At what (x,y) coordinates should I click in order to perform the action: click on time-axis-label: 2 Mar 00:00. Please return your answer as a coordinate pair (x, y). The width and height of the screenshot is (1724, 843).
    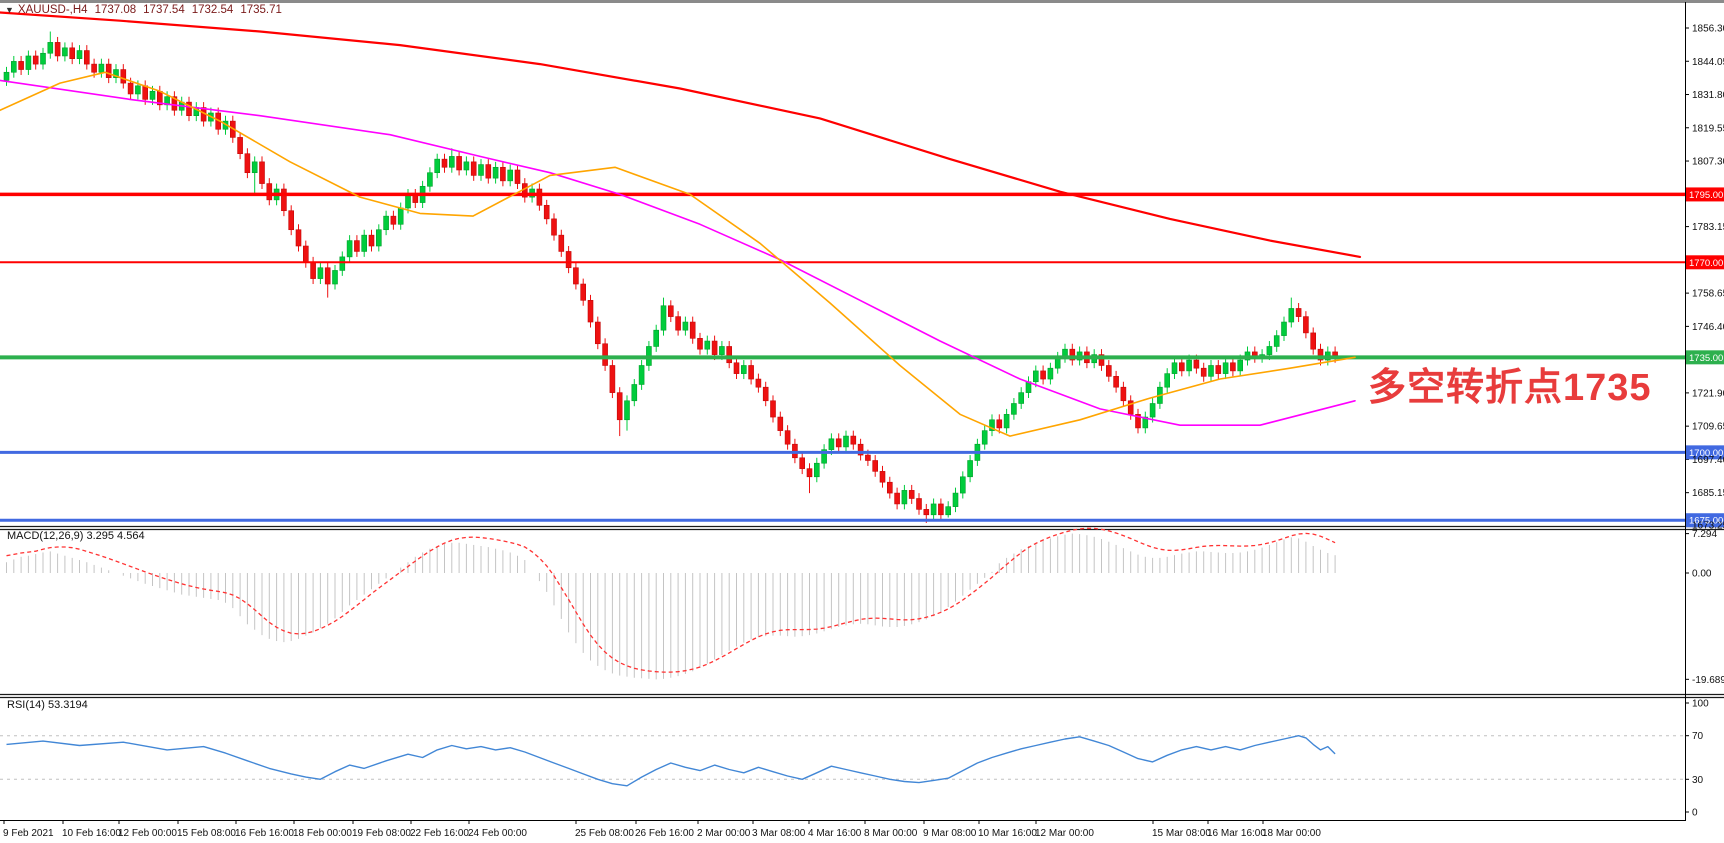
    Looking at the image, I should click on (724, 833).